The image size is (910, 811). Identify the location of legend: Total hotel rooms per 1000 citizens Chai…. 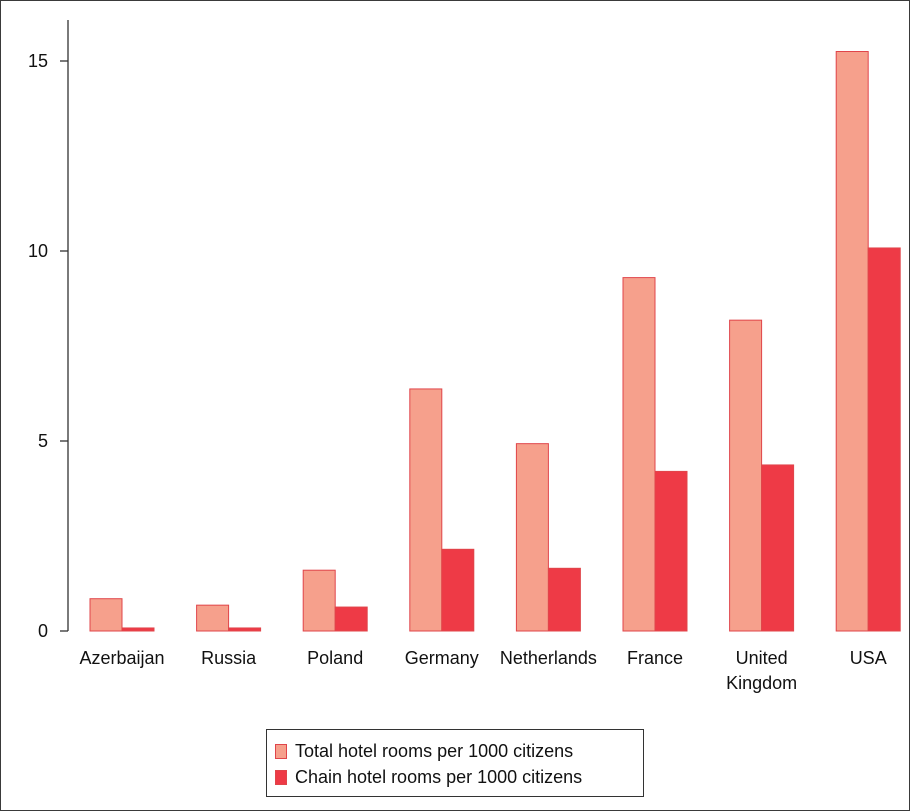
(455, 763).